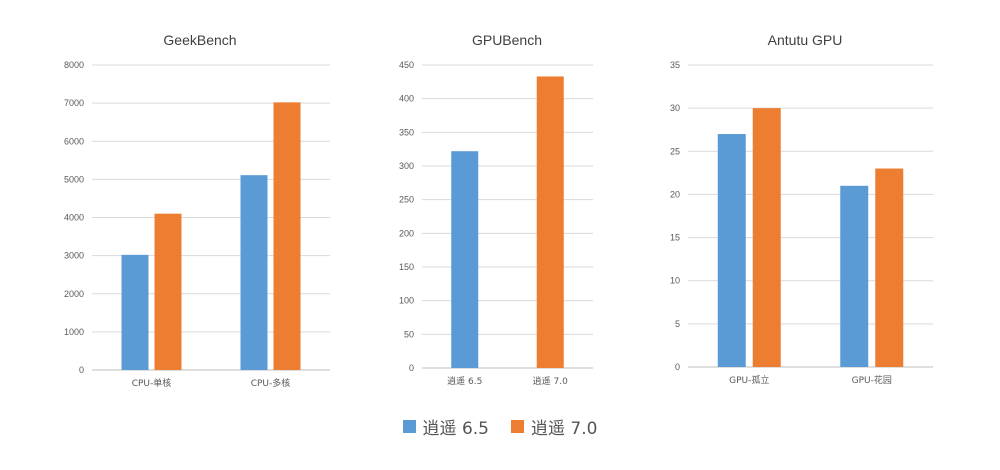 The width and height of the screenshot is (1000, 470). Describe the element at coordinates (406, 166) in the screenshot. I see `y-tick-label: 300` at that location.